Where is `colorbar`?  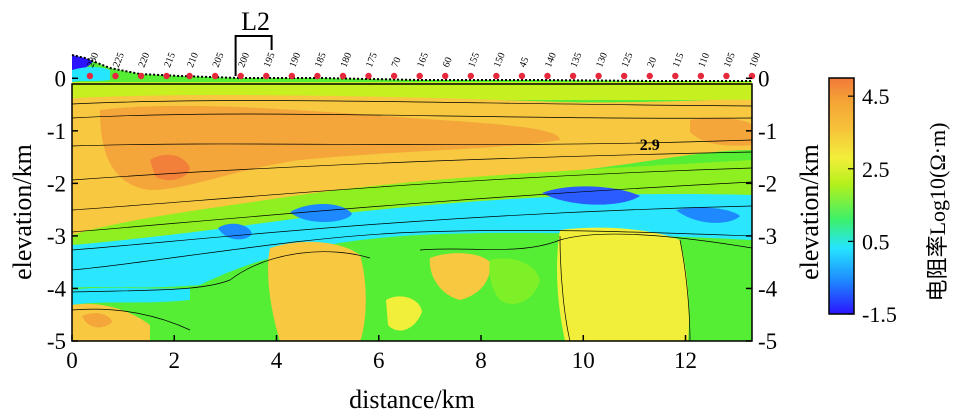 colorbar is located at coordinates (841, 196).